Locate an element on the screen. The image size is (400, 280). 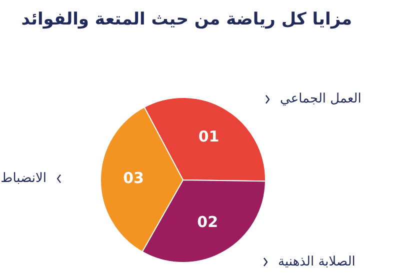
text: 02 is located at coordinates (207, 221).